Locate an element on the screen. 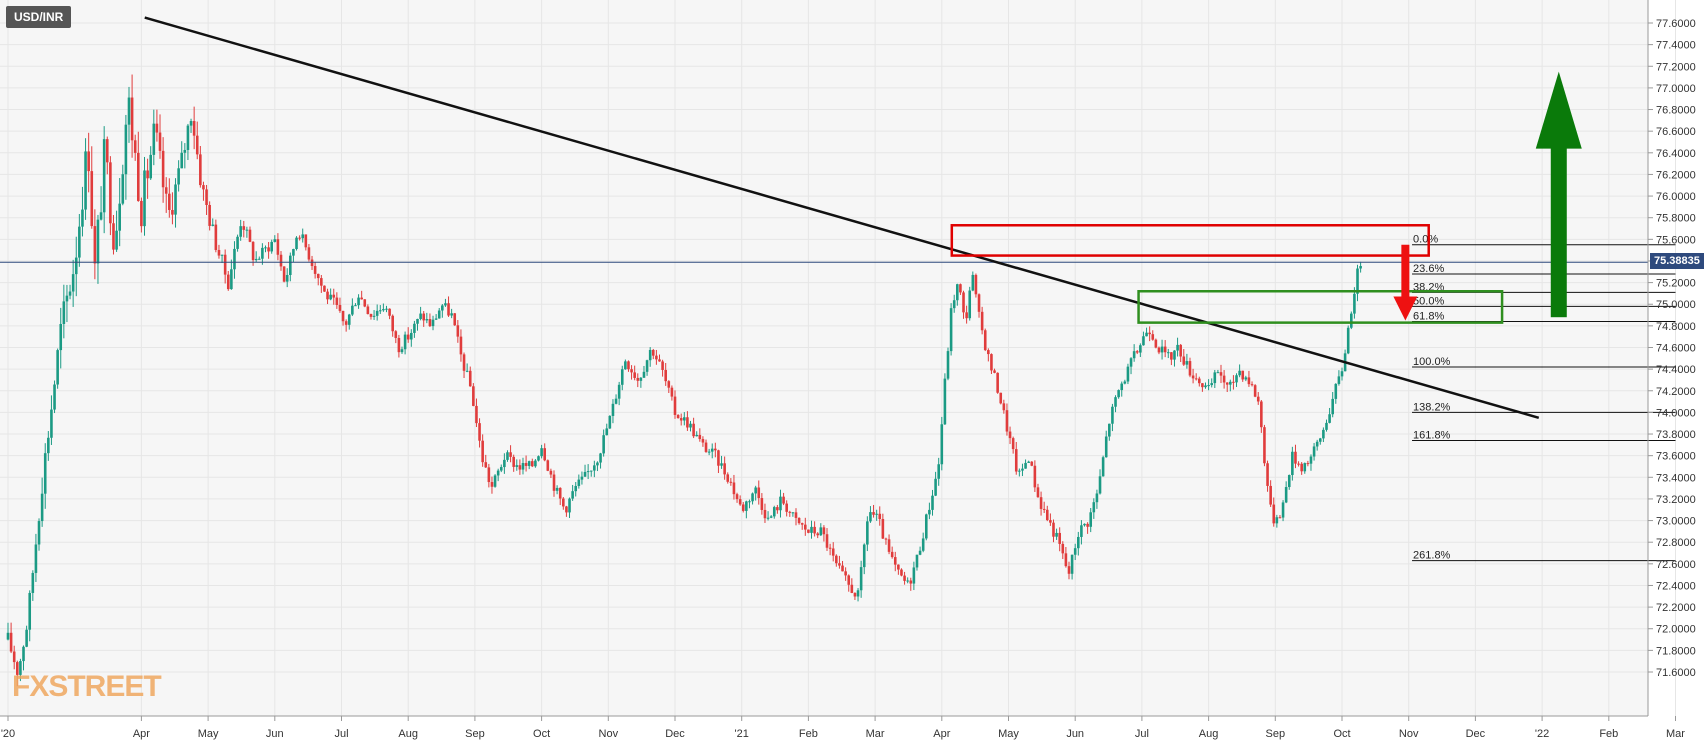 The image size is (1707, 744). y-tick-label: 72.8000 is located at coordinates (1676, 543).